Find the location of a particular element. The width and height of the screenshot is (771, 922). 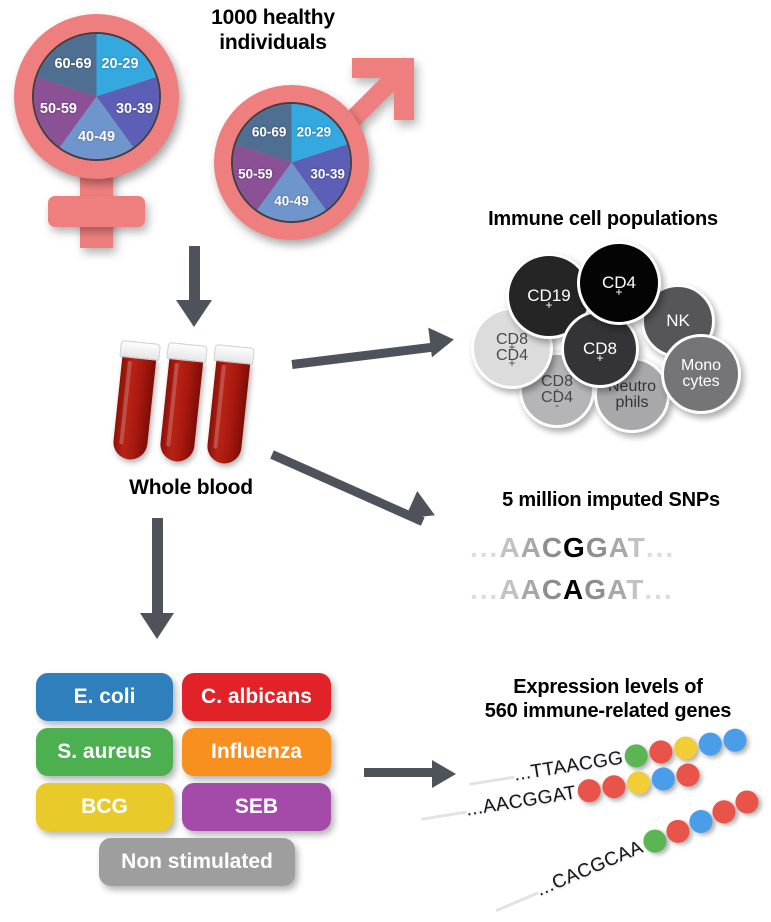

immune-cell-bubble-CD8posCD4pos: CD8 + CD4 + is located at coordinates (512, 348).